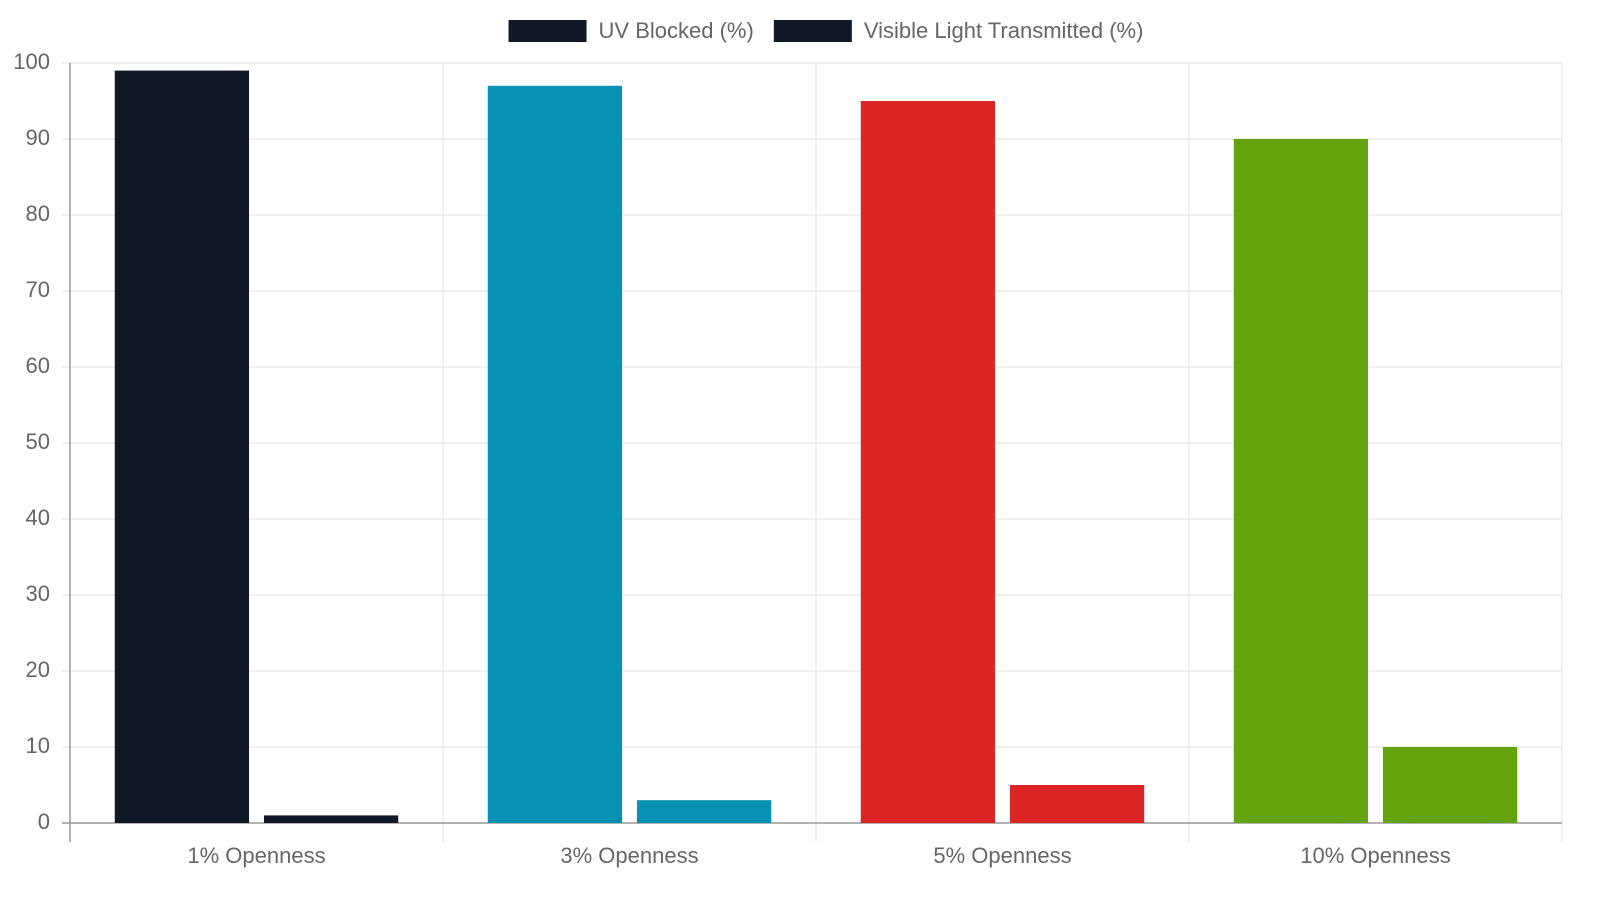 The height and width of the screenshot is (900, 1600). What do you see at coordinates (44, 821) in the screenshot?
I see `y-tick-label: 0` at bounding box center [44, 821].